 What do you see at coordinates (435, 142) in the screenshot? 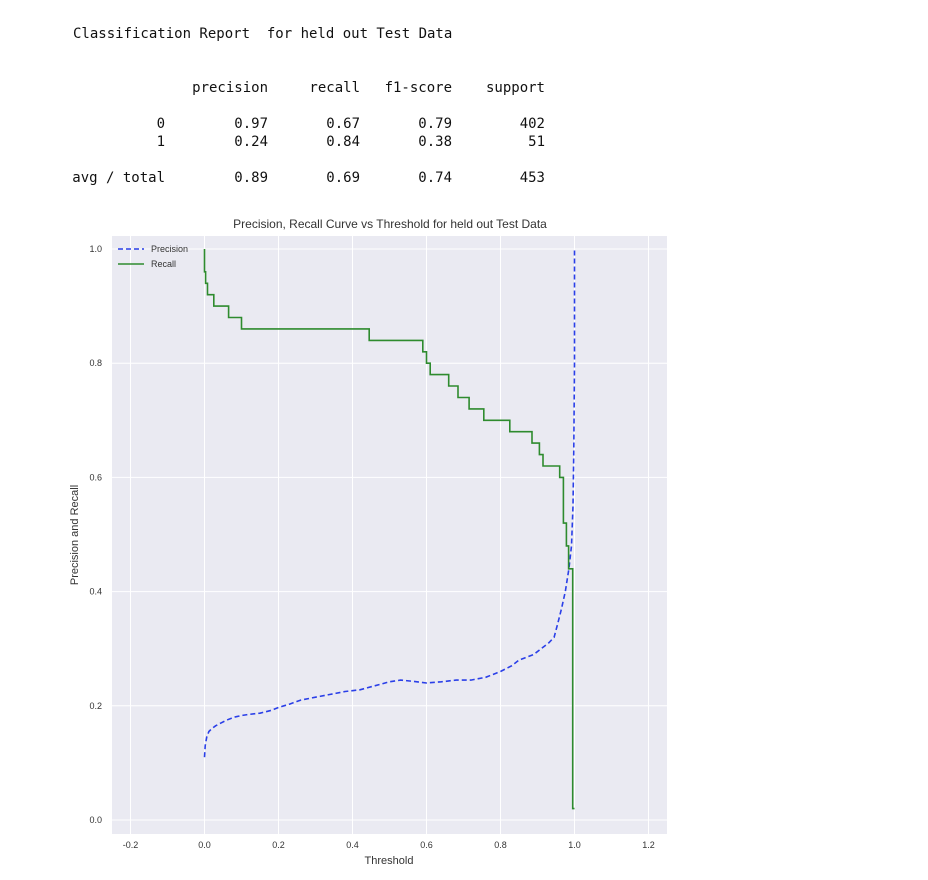
I see `row-1-f1-score: 0.38` at bounding box center [435, 142].